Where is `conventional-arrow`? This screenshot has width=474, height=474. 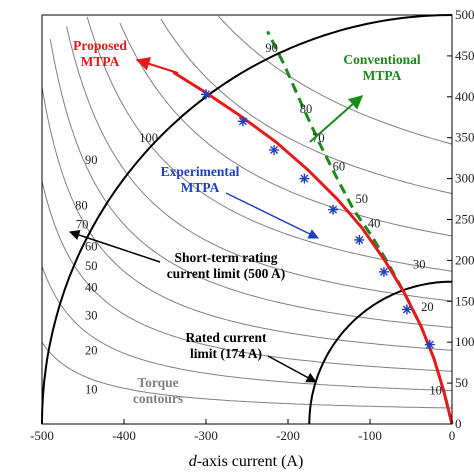 conventional-arrow is located at coordinates (336, 119).